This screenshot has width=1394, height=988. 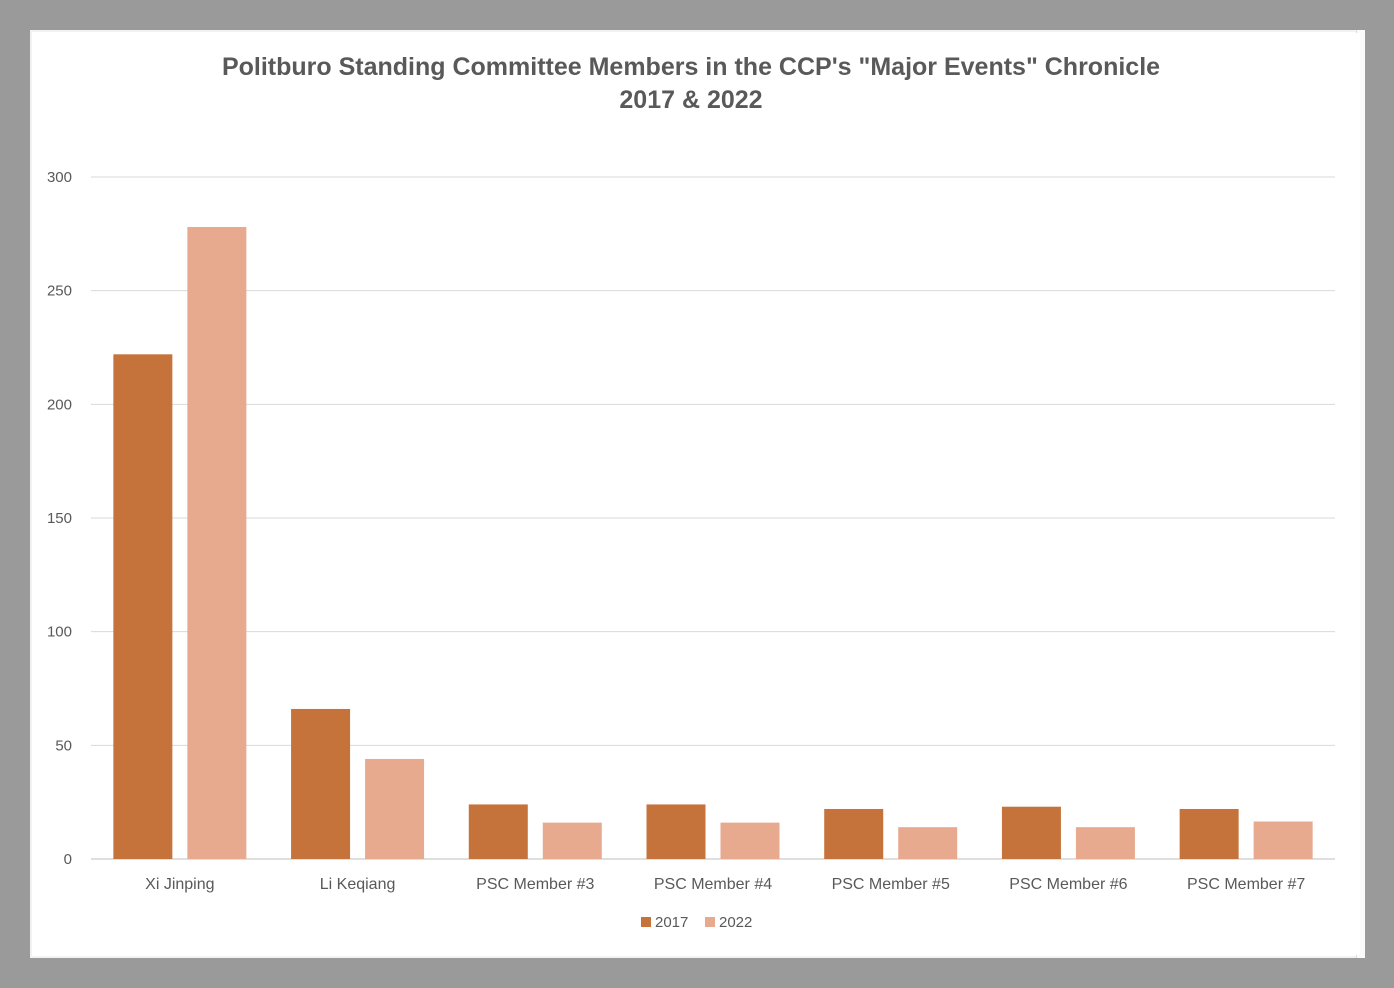 I want to click on legend-label: 2022, so click(x=735, y=922).